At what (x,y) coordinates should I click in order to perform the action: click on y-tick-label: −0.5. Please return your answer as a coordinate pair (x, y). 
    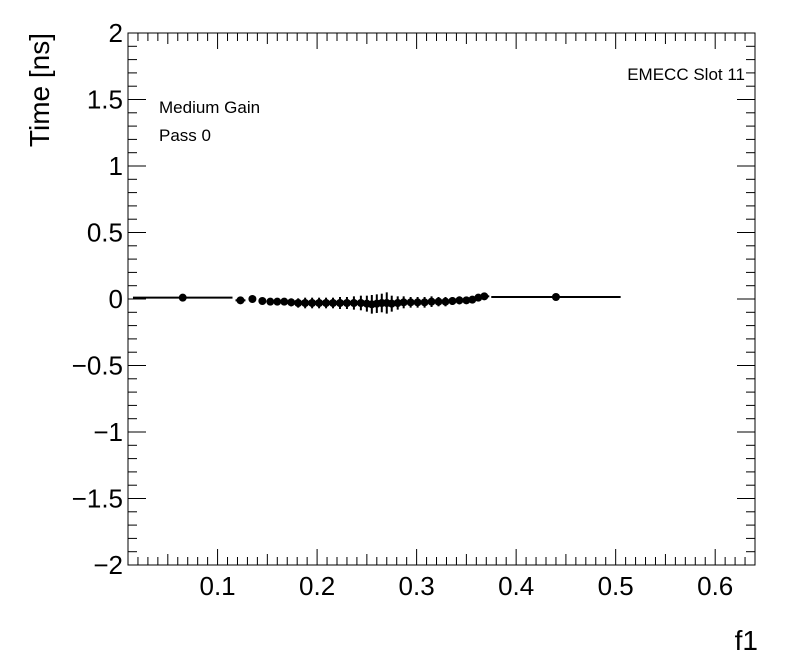
    Looking at the image, I should click on (97, 366).